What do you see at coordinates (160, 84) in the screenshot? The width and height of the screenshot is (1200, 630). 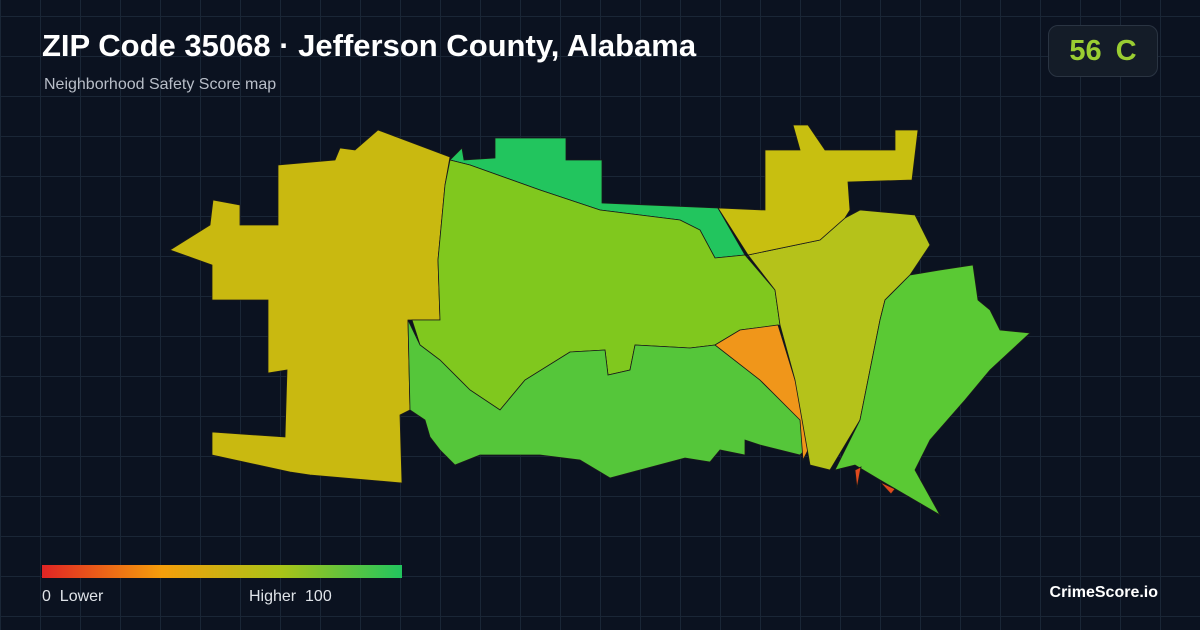 I see `subtitle: Neighborhood Safety Score map` at bounding box center [160, 84].